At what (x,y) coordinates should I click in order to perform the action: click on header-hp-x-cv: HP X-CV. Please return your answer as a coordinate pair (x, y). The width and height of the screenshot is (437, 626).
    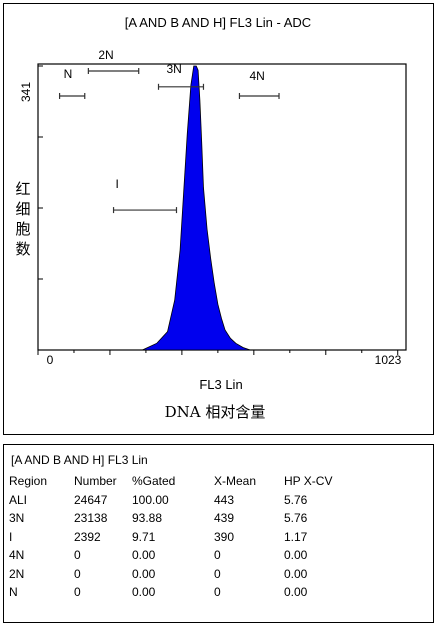
    Looking at the image, I should click on (308, 481).